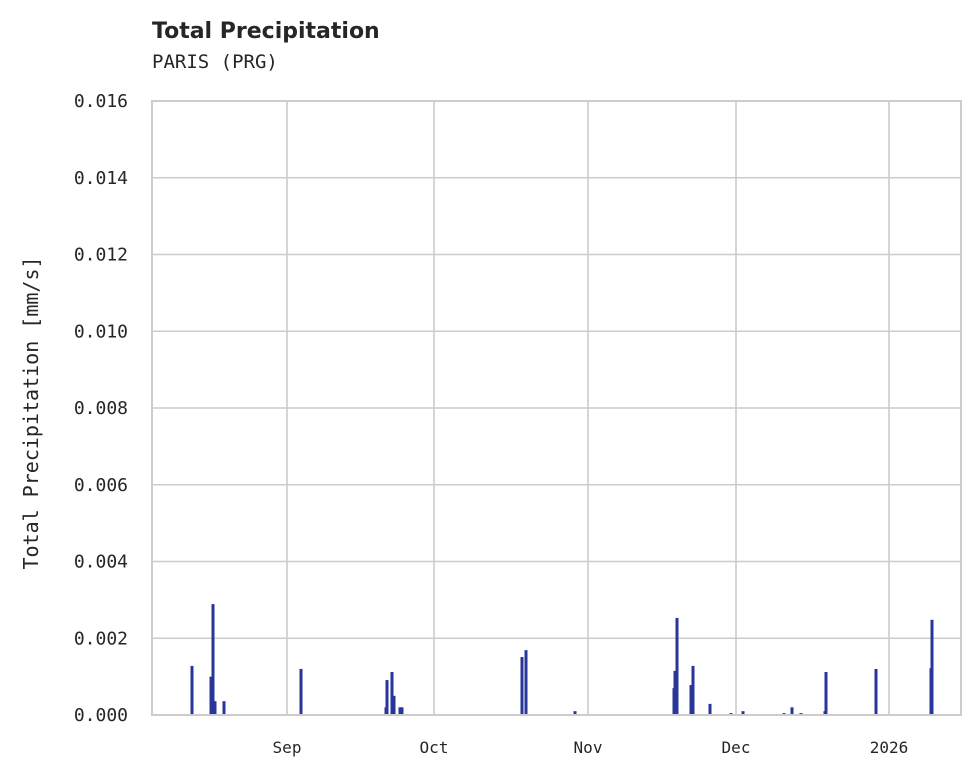  What do you see at coordinates (101, 178) in the screenshot?
I see `y-tick-label: 0.014` at bounding box center [101, 178].